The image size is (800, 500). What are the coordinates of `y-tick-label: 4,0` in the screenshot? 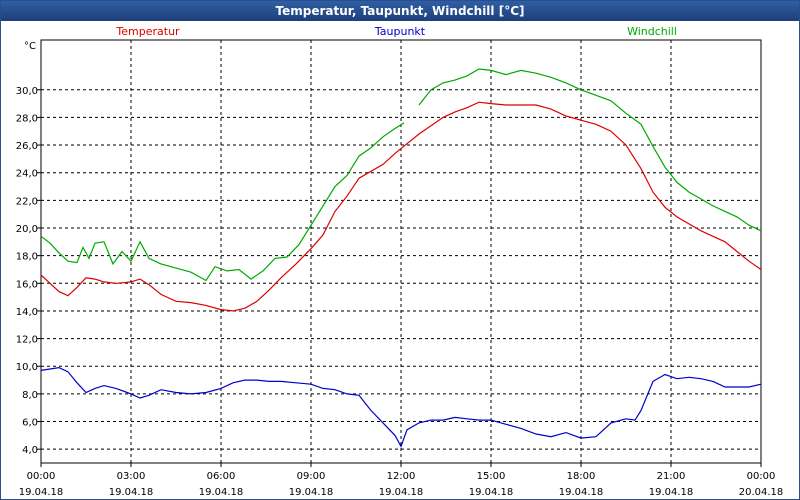 It's located at (30, 450).